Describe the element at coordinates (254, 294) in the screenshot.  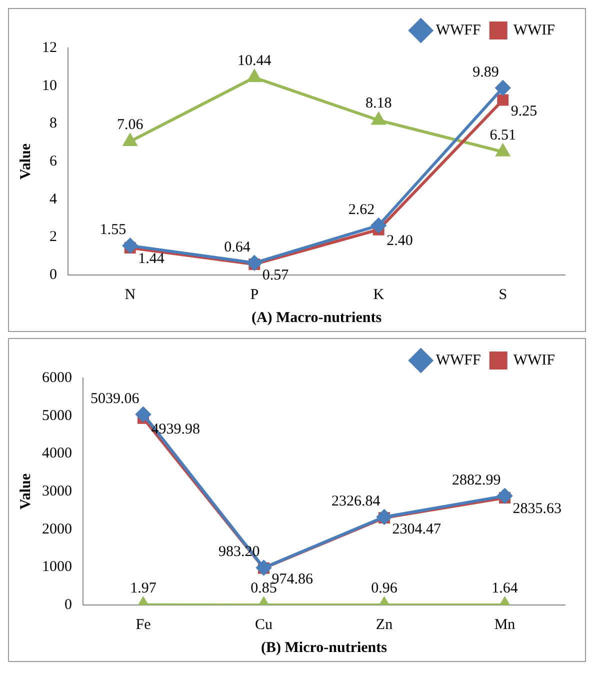
I see `x-tick-label: P` at that location.